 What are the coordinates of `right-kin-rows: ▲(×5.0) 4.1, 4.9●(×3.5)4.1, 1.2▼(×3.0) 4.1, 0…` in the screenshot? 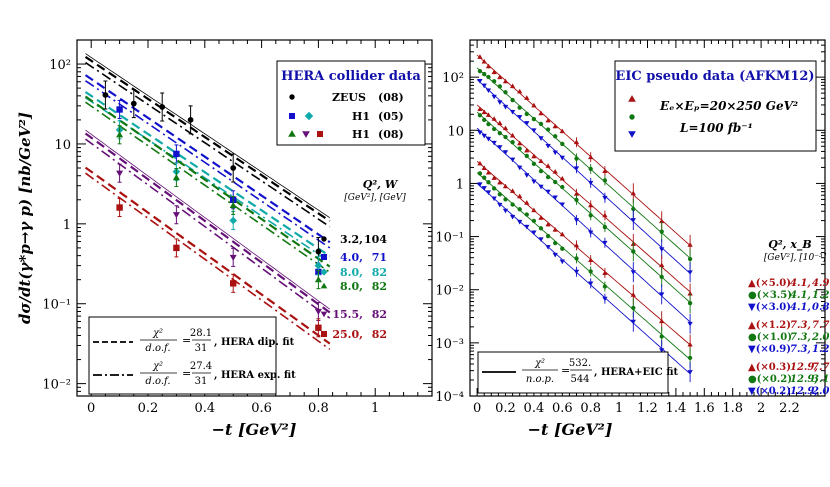 It's located at (788, 337).